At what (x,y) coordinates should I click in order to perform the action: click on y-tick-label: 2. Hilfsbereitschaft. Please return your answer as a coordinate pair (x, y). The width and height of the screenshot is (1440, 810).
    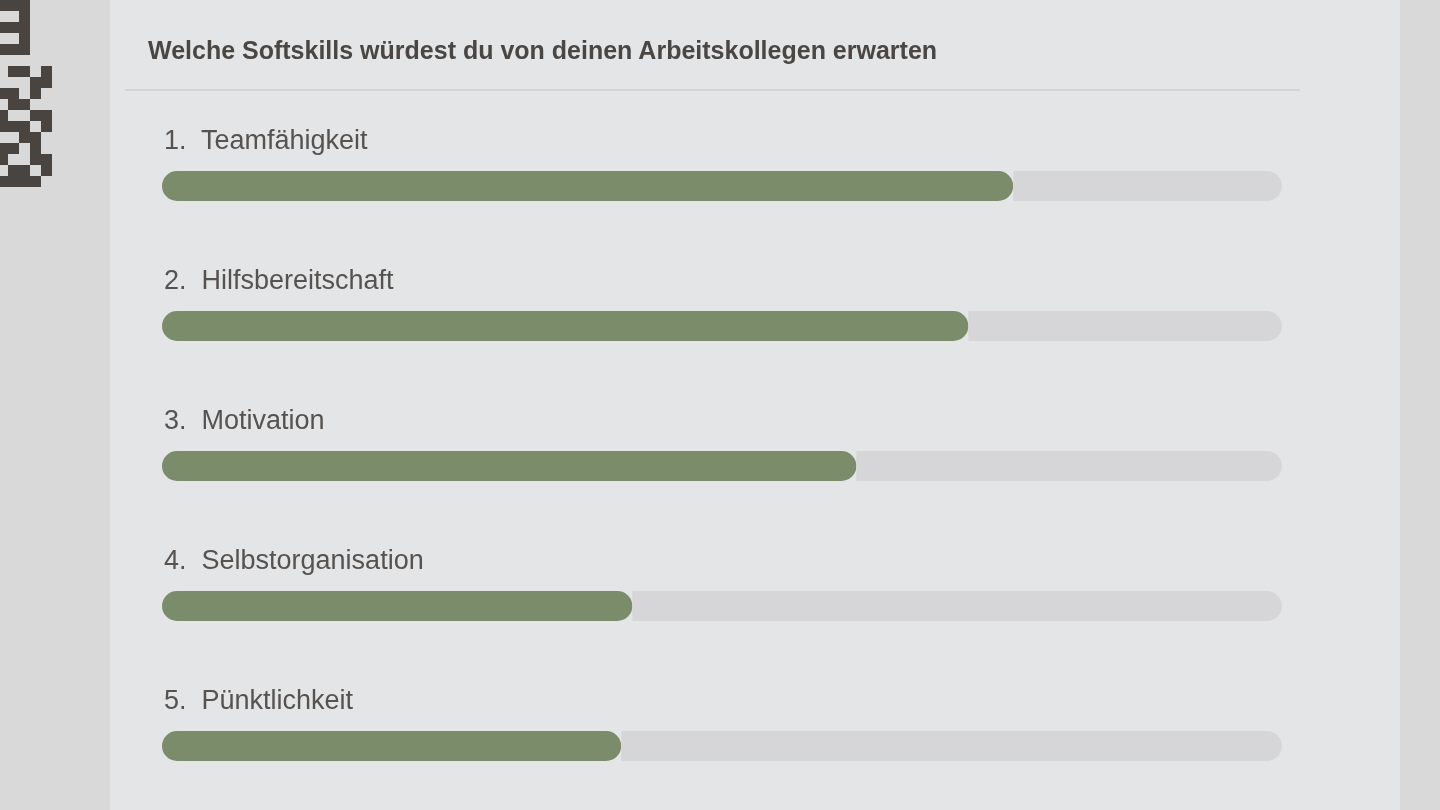
    Looking at the image, I should click on (279, 280).